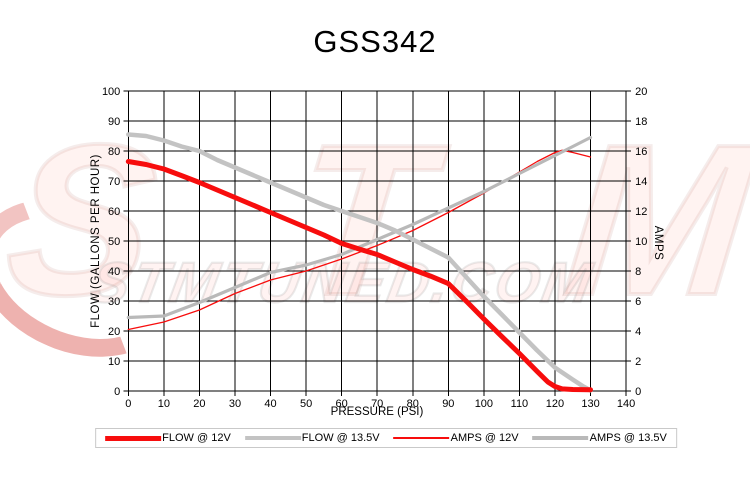 The width and height of the screenshot is (750, 498). Describe the element at coordinates (114, 332) in the screenshot. I see `y-left-tick-label: 20` at that location.